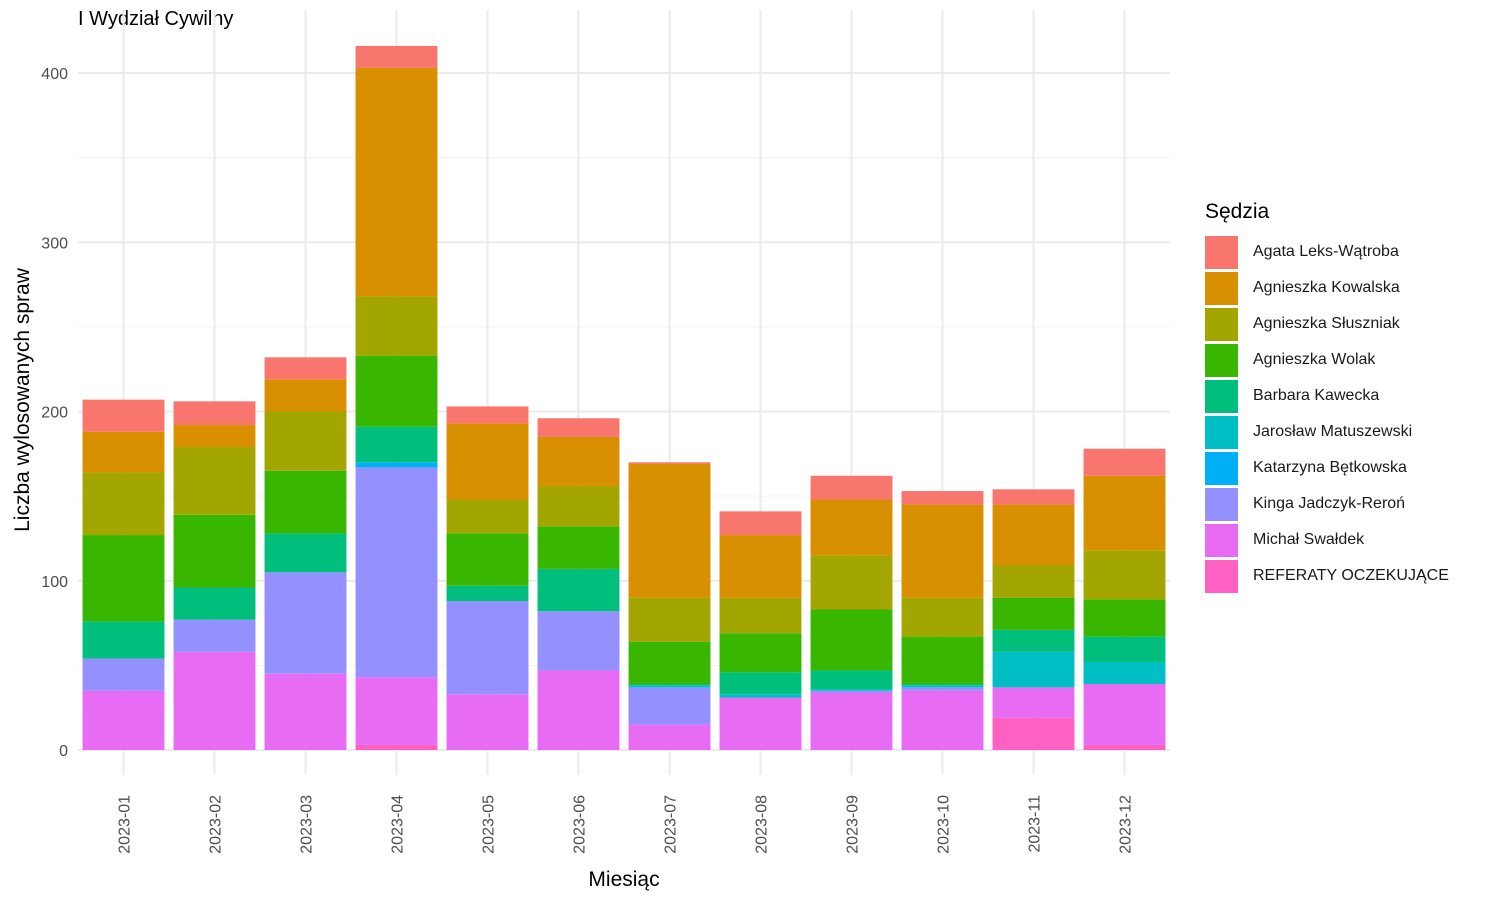  What do you see at coordinates (398, 824) in the screenshot?
I see `x-tick-label: 2023-04` at bounding box center [398, 824].